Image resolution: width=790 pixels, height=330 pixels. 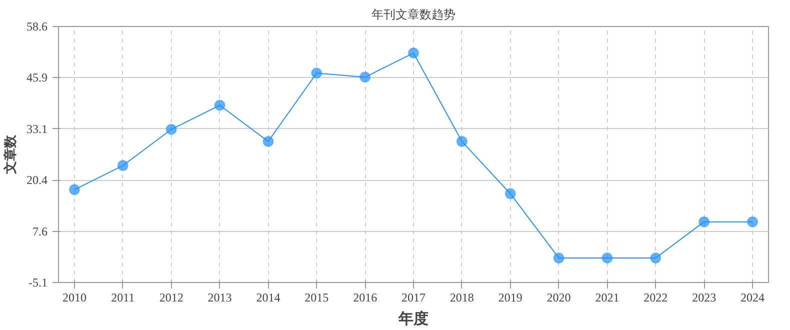 I want to click on y-tick-label: -5.1, so click(x=38, y=283).